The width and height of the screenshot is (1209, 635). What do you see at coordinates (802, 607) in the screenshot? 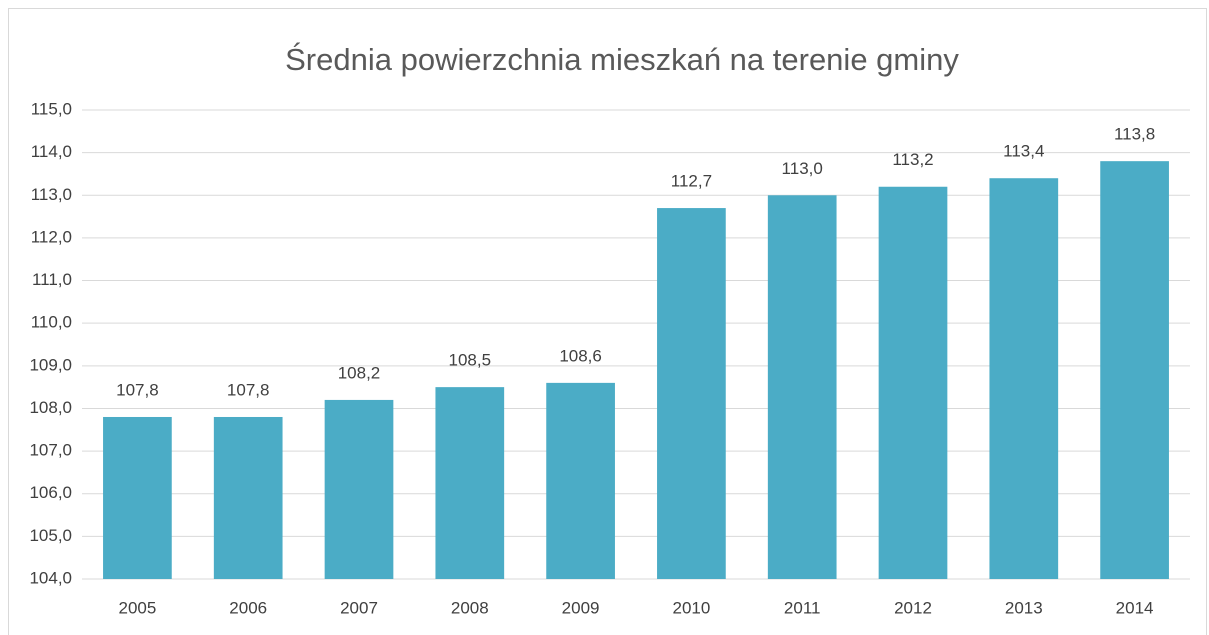
I see `x-tick-label: 2011` at bounding box center [802, 607].